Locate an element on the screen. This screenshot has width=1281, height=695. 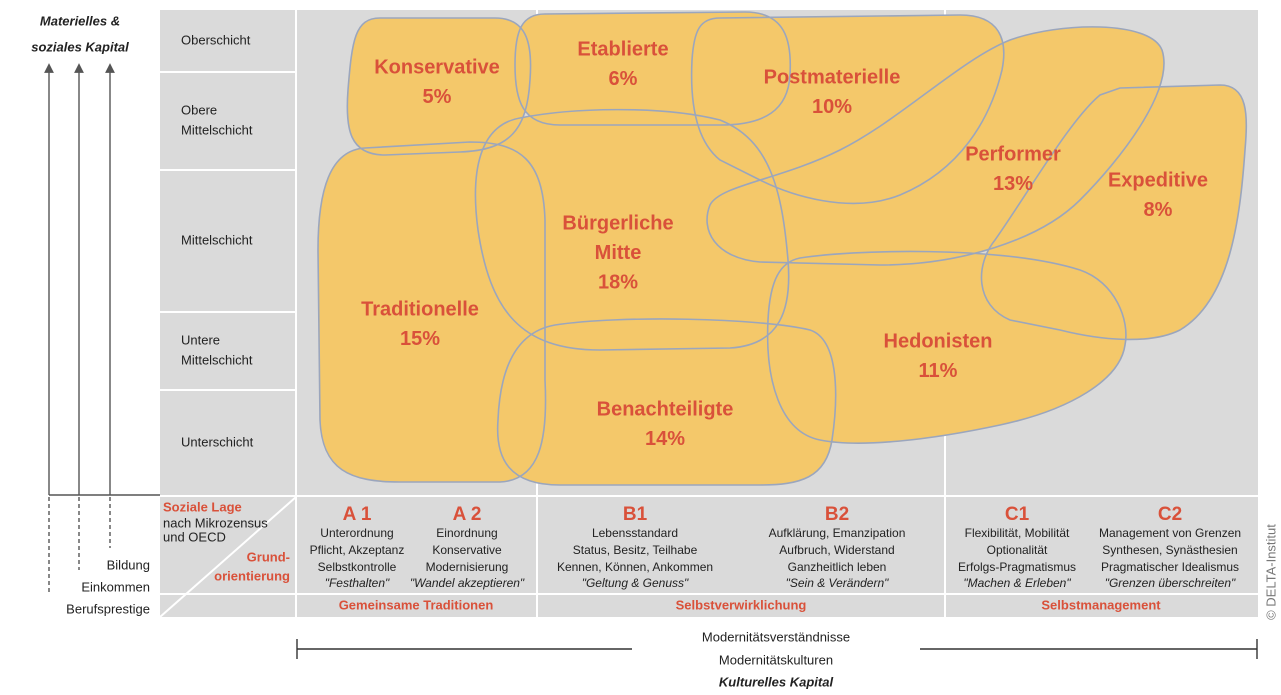
orientation-code: B2 is located at coordinates (837, 514).